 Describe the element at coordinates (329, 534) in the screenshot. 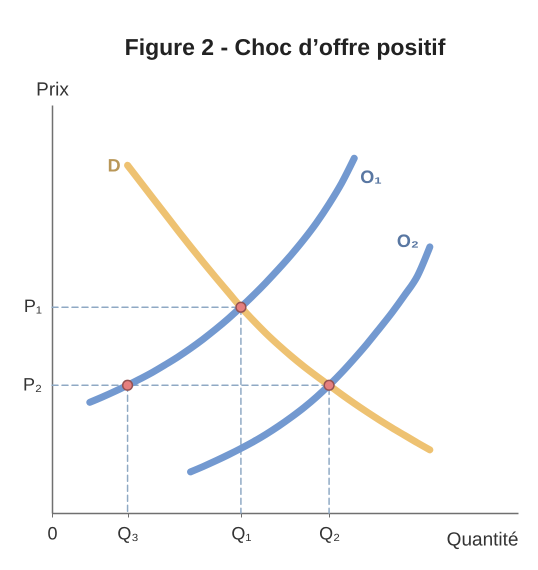

I see `x-tick-label: Q₂` at that location.